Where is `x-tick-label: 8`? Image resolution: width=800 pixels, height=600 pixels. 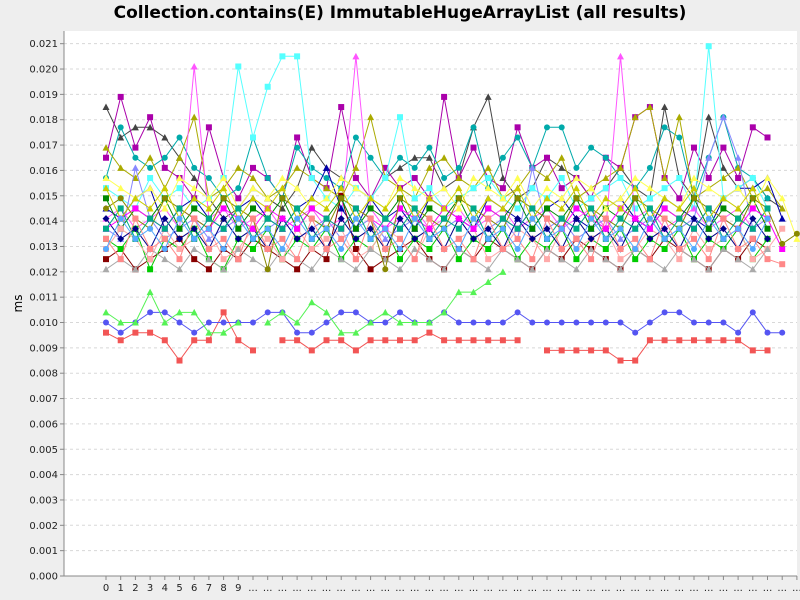
x-tick-label: 8 is located at coordinates (223, 588).